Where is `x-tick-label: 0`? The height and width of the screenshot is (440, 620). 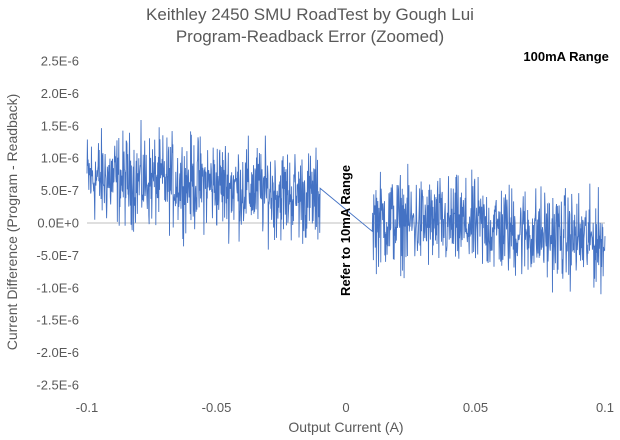
x-tick-label: 0 is located at coordinates (345, 407).